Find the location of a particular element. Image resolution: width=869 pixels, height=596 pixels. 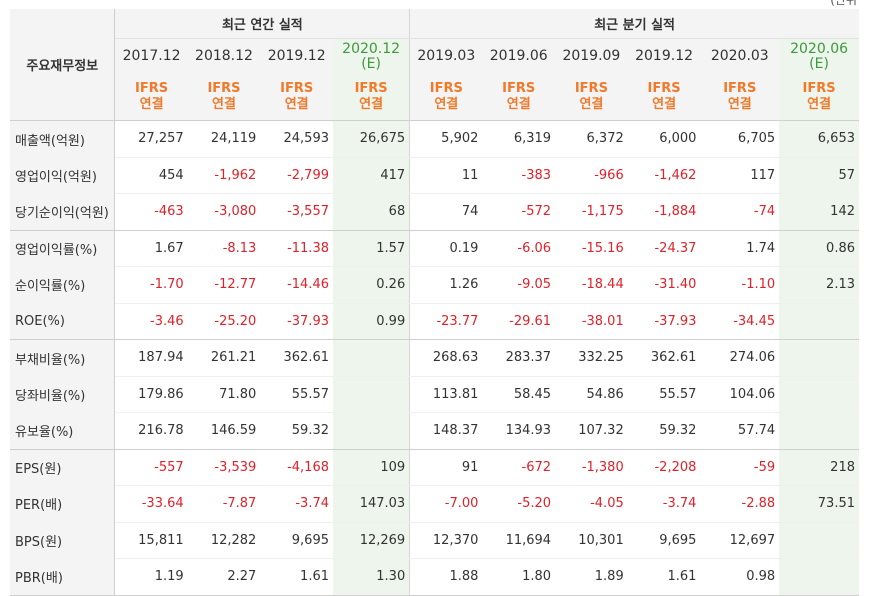

value-cell: 104.06 is located at coordinates (740, 394).